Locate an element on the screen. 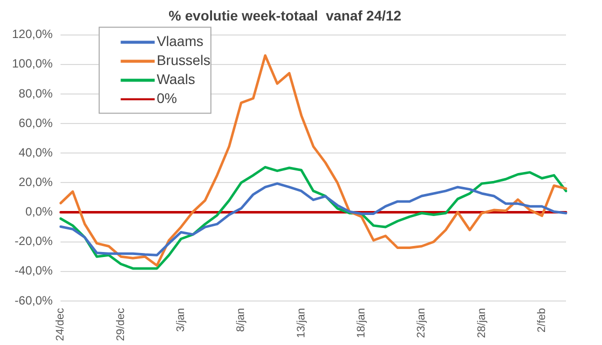 This screenshot has height=345, width=602. y-tick-label: 120,0% is located at coordinates (33, 34).